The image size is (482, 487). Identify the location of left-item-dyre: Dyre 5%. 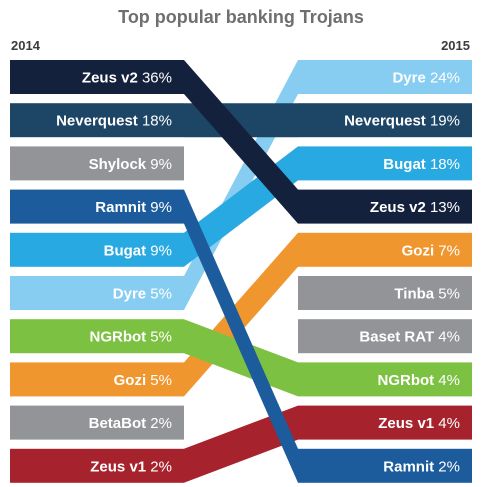
(97, 293).